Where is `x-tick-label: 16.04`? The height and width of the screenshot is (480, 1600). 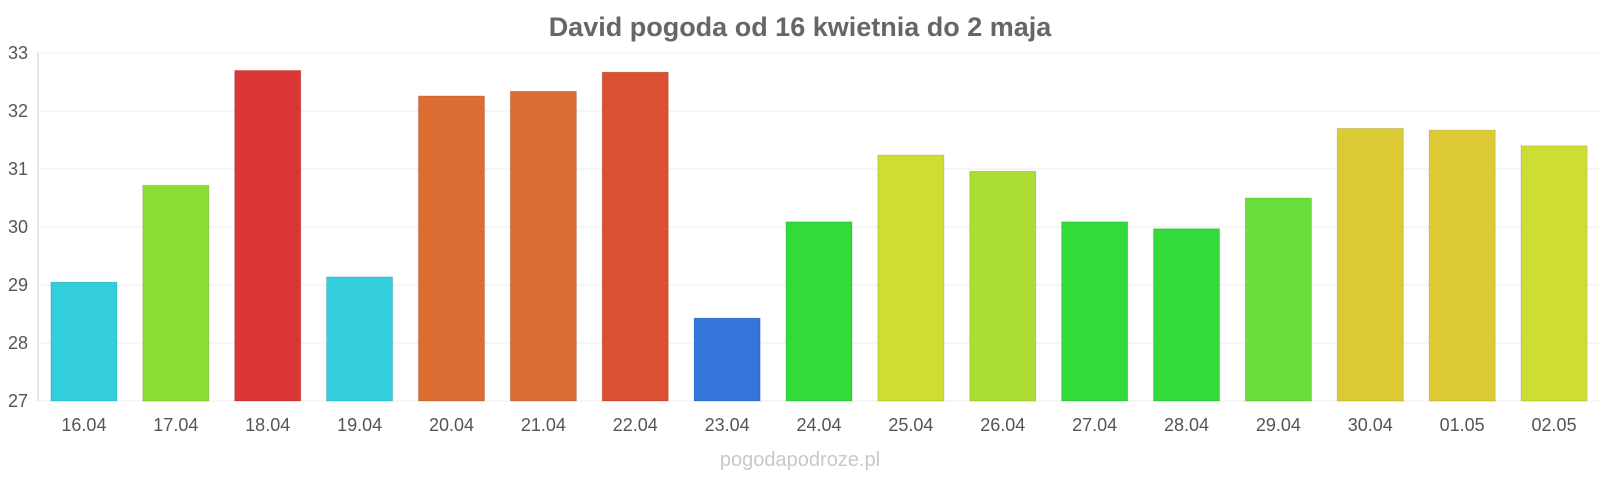 x-tick-label: 16.04 is located at coordinates (83, 425).